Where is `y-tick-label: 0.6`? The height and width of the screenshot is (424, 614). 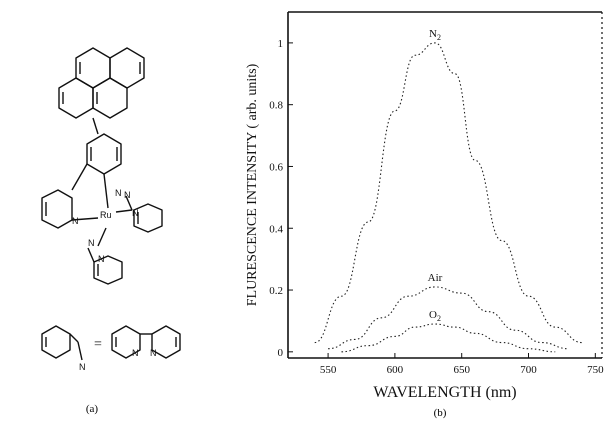
y-tick-label: 0.6 is located at coordinates (276, 167).